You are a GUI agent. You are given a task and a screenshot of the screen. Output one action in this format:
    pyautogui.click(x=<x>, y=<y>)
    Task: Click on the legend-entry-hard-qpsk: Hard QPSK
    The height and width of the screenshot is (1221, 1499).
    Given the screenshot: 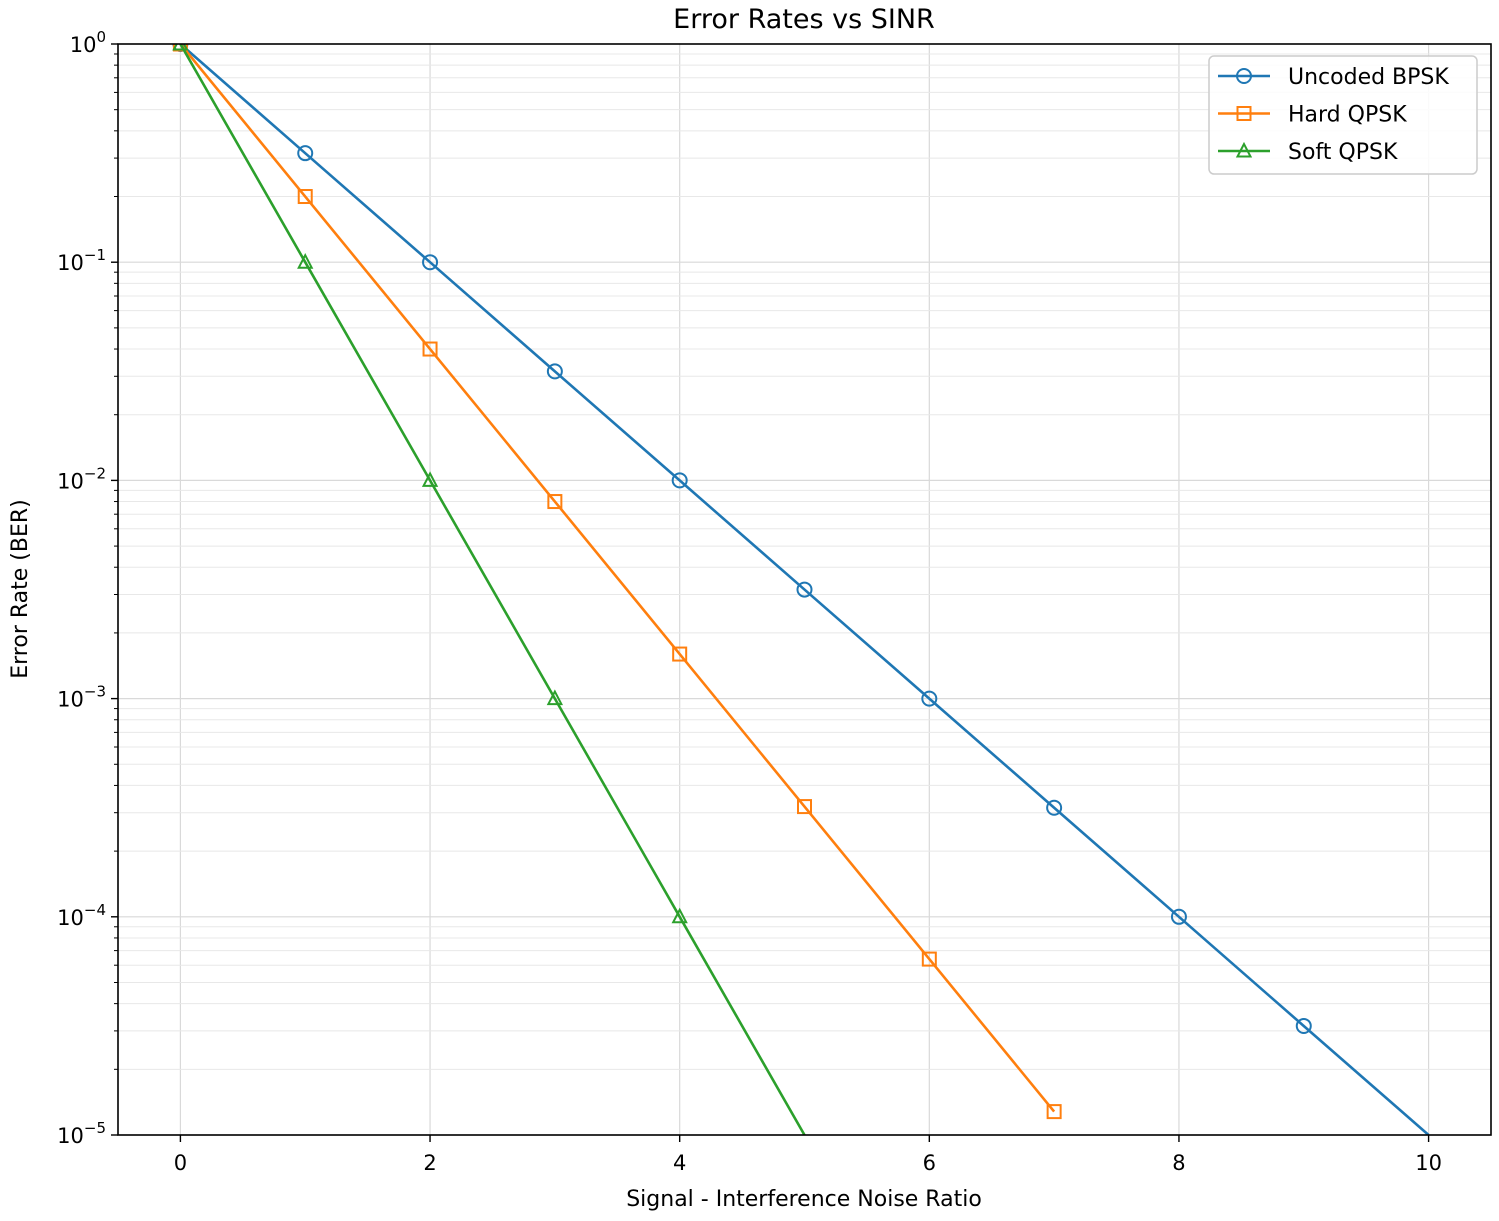 What is the action you would take?
    pyautogui.click(x=1312, y=115)
    